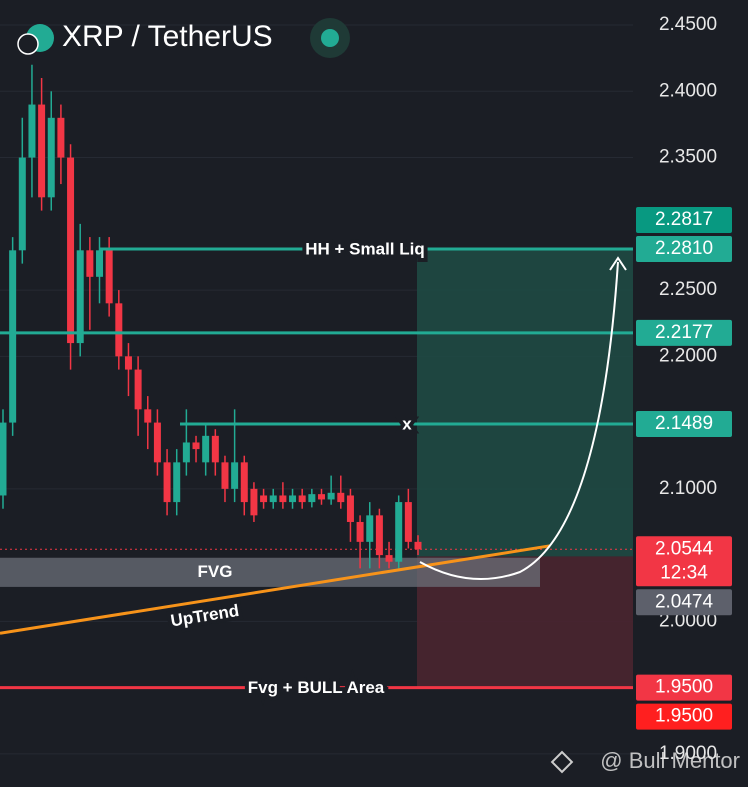  What do you see at coordinates (688, 157) in the screenshot?
I see `y-tick-label: 2.3500` at bounding box center [688, 157].